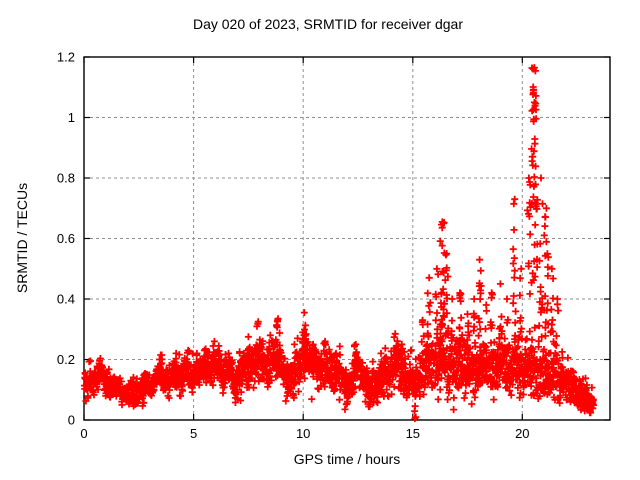 Image resolution: width=640 pixels, height=480 pixels. I want to click on x-tick-label: 5, so click(193, 433).